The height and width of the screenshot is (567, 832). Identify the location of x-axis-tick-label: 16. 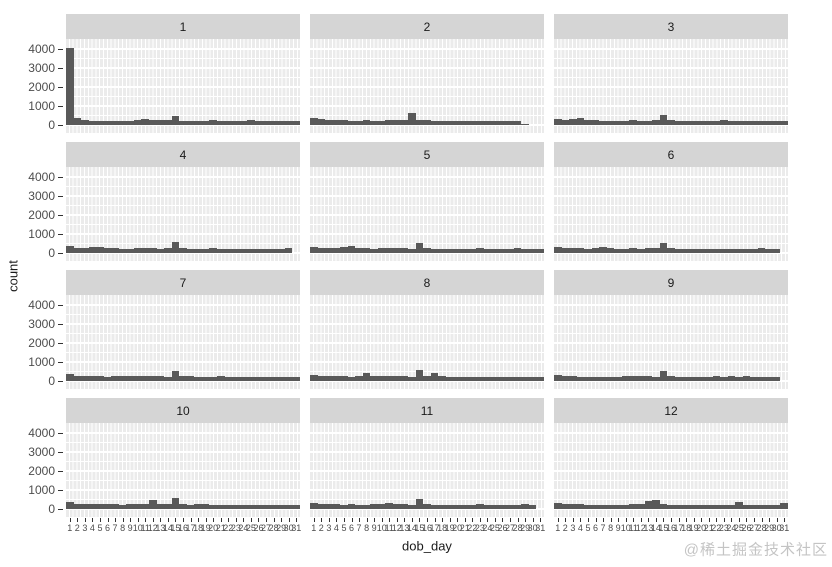
(671, 528).